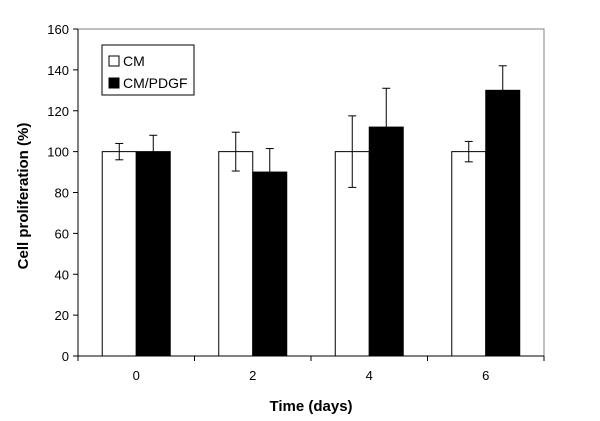 This screenshot has height=421, width=600. Describe the element at coordinates (310, 406) in the screenshot. I see `x-axis-title: Time (days)` at that location.